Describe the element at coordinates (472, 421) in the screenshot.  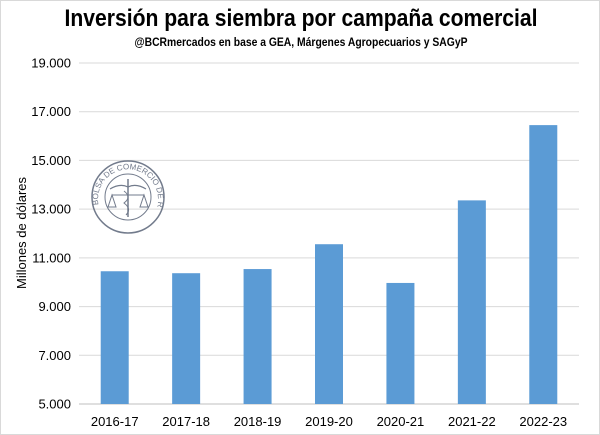
I see `x-tick-label: 2021-22` at that location.